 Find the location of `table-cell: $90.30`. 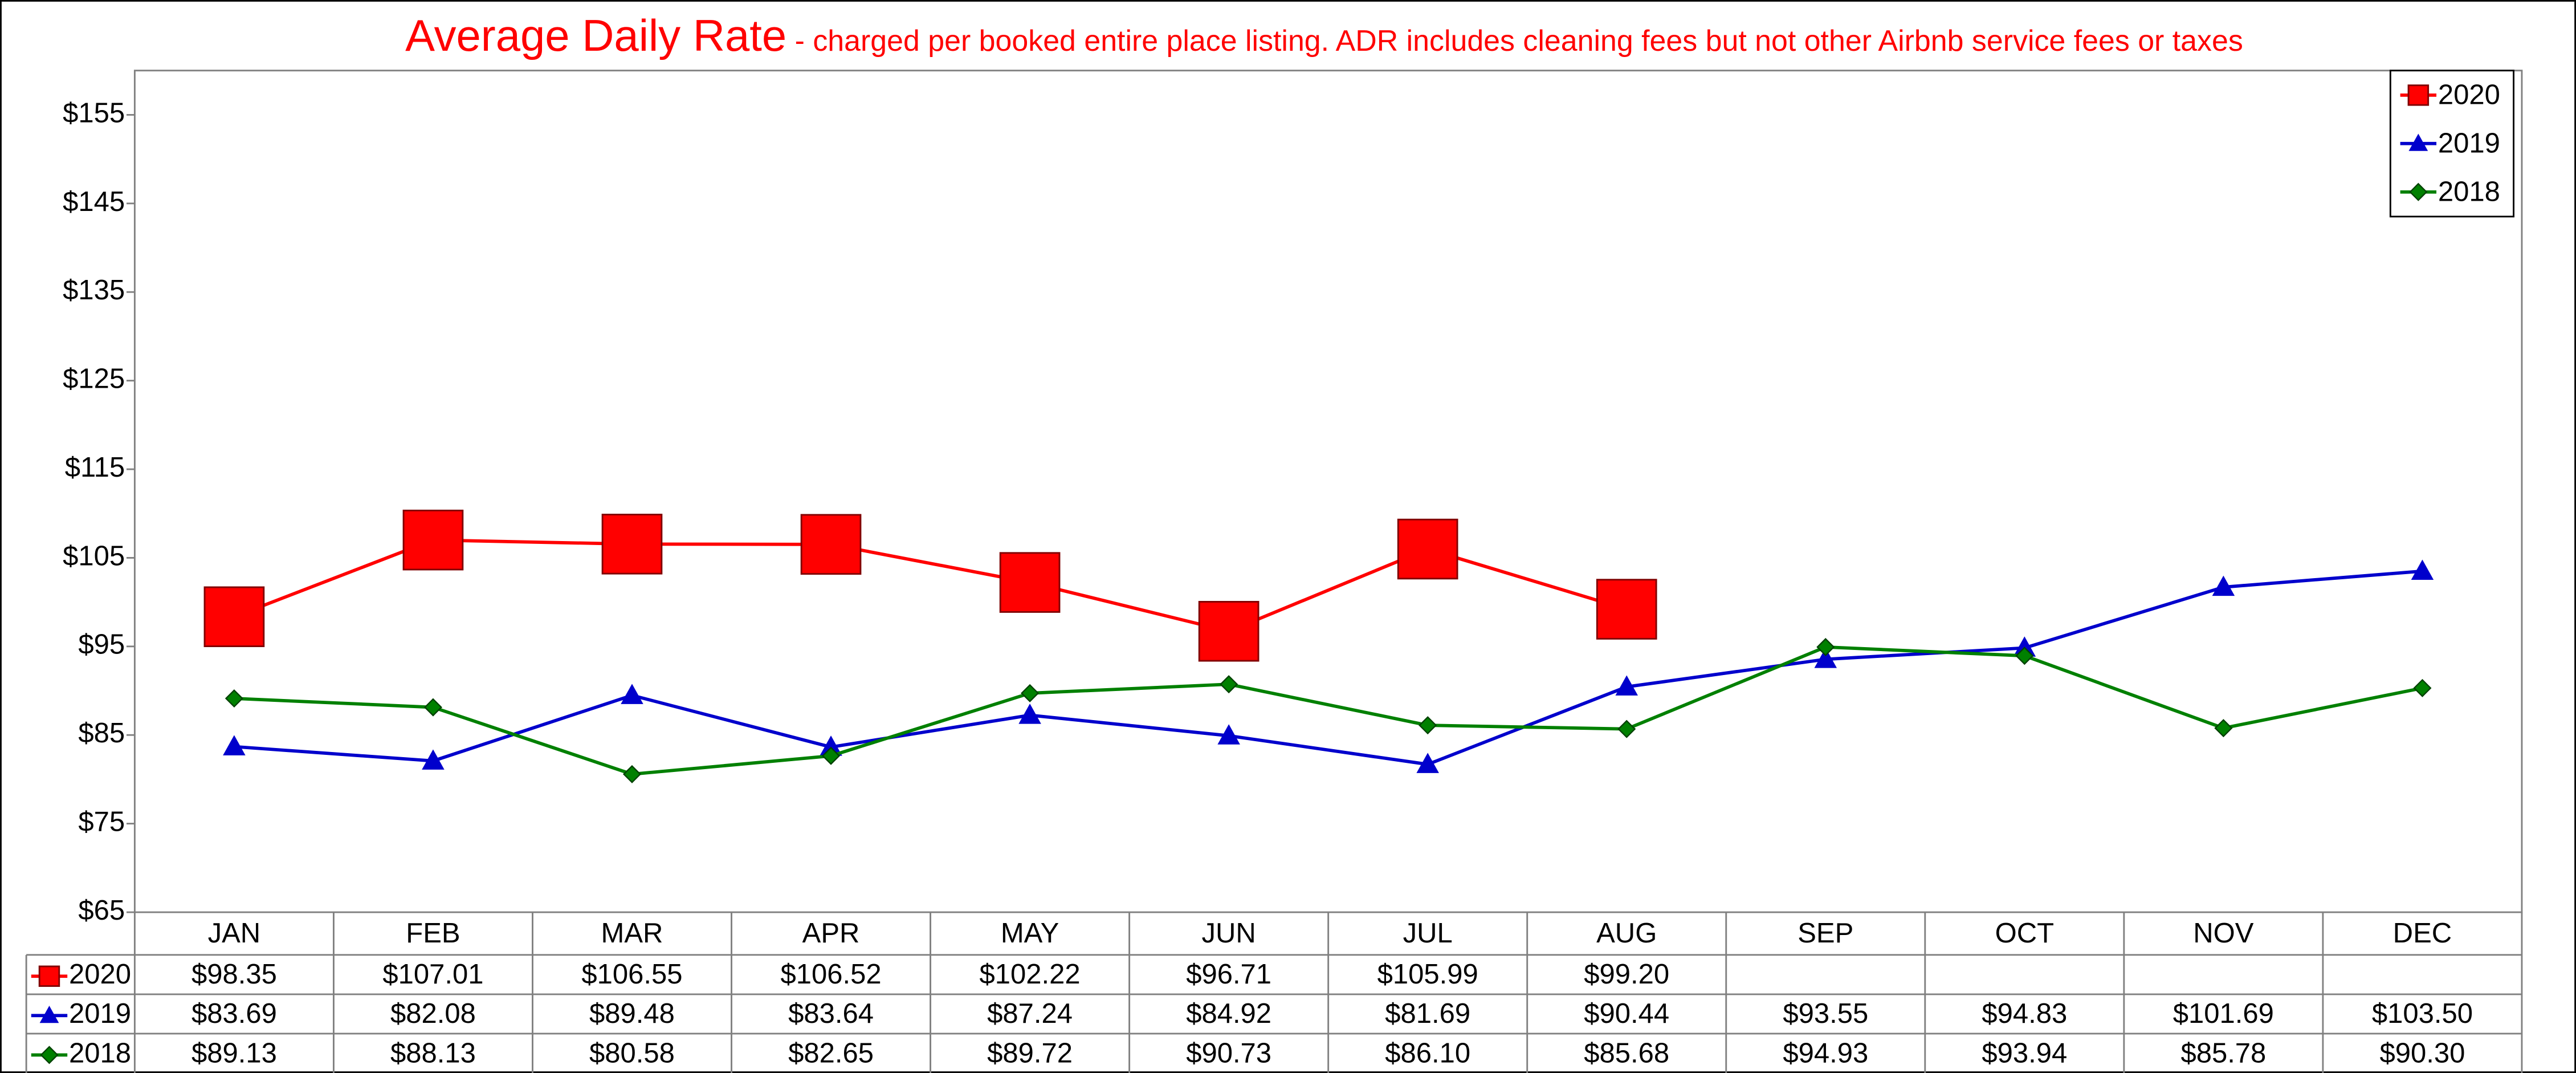

table-cell: $90.30 is located at coordinates (2422, 1053).